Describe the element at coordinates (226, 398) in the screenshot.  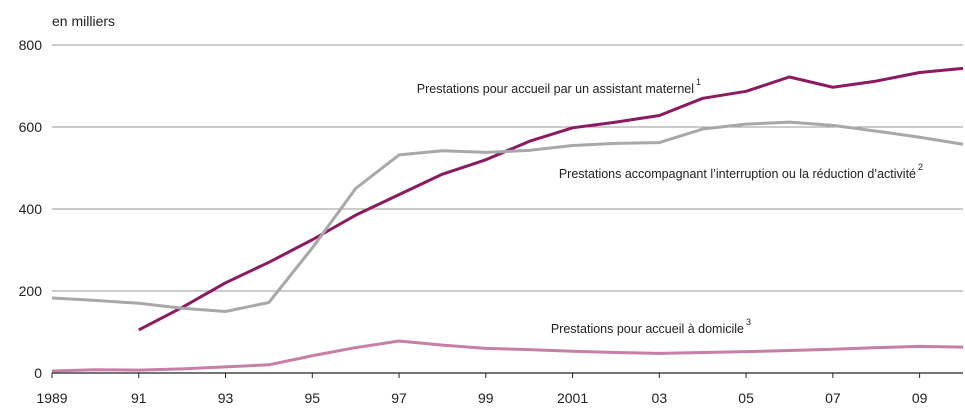
I see `x-tick-label: 93` at that location.